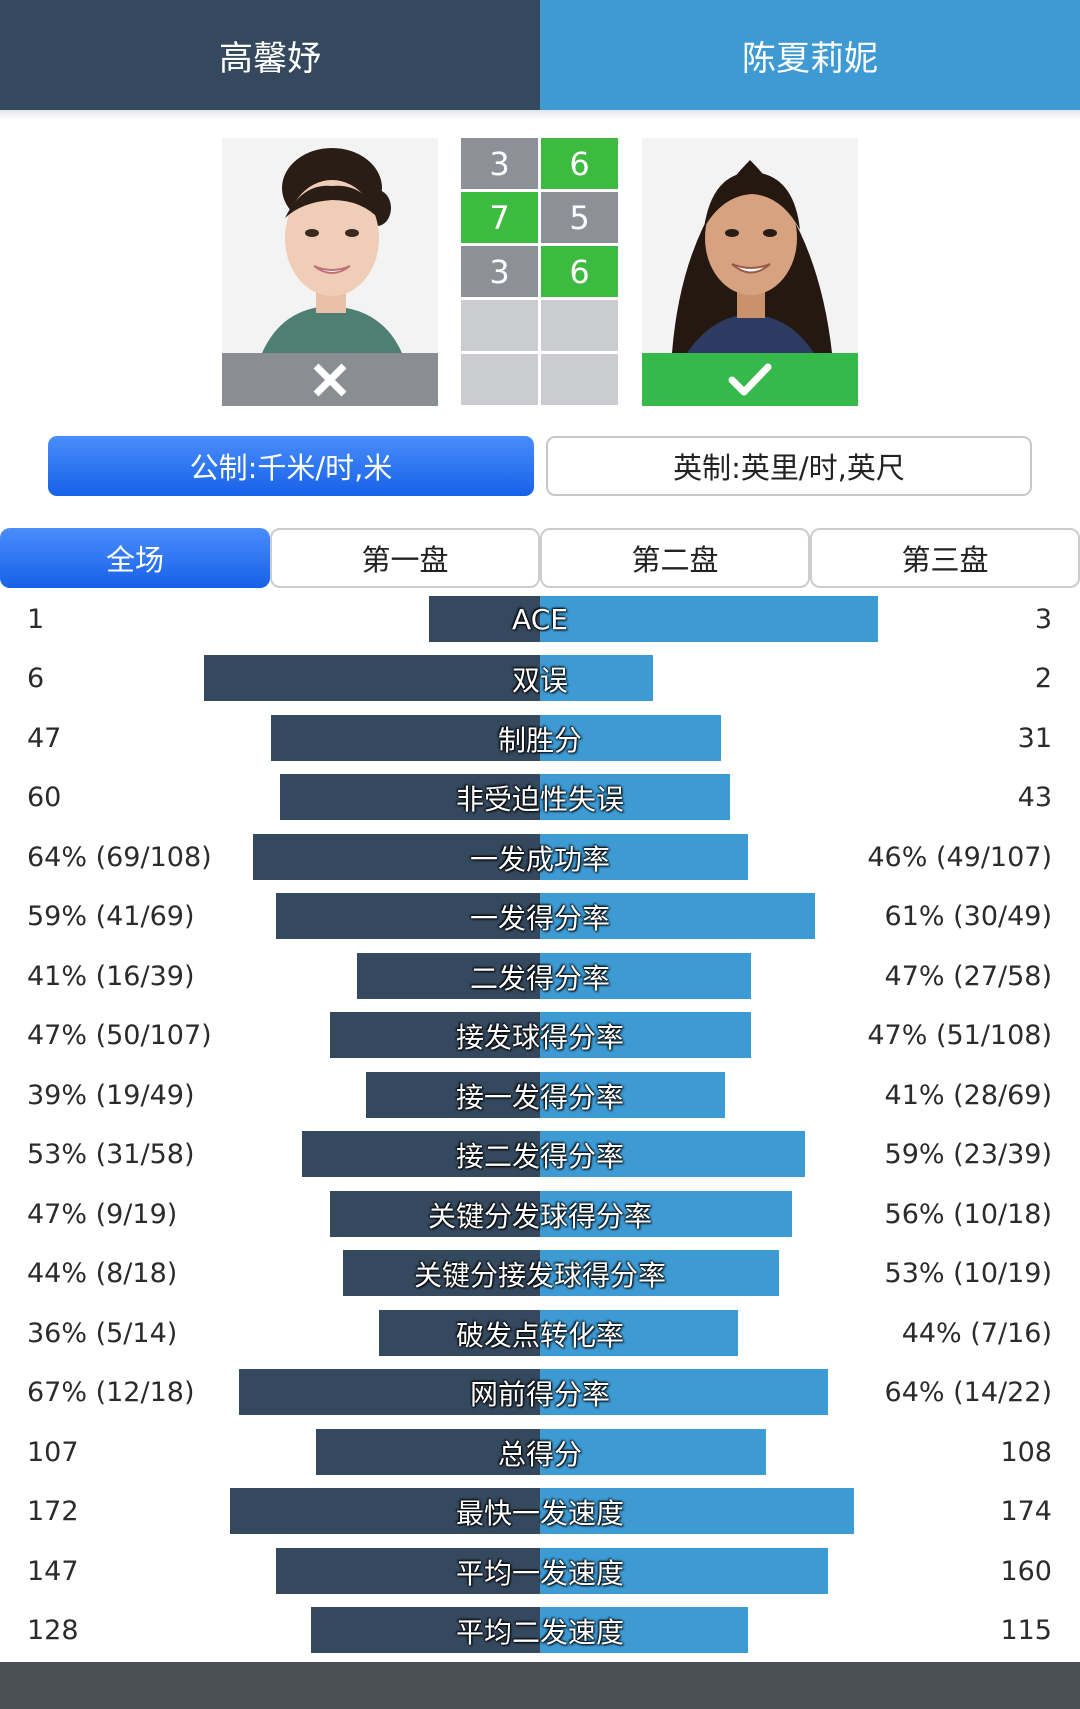 This screenshot has height=1709, width=1080. Describe the element at coordinates (405, 558) in the screenshot. I see `tab-set-1: 第一盘` at that location.